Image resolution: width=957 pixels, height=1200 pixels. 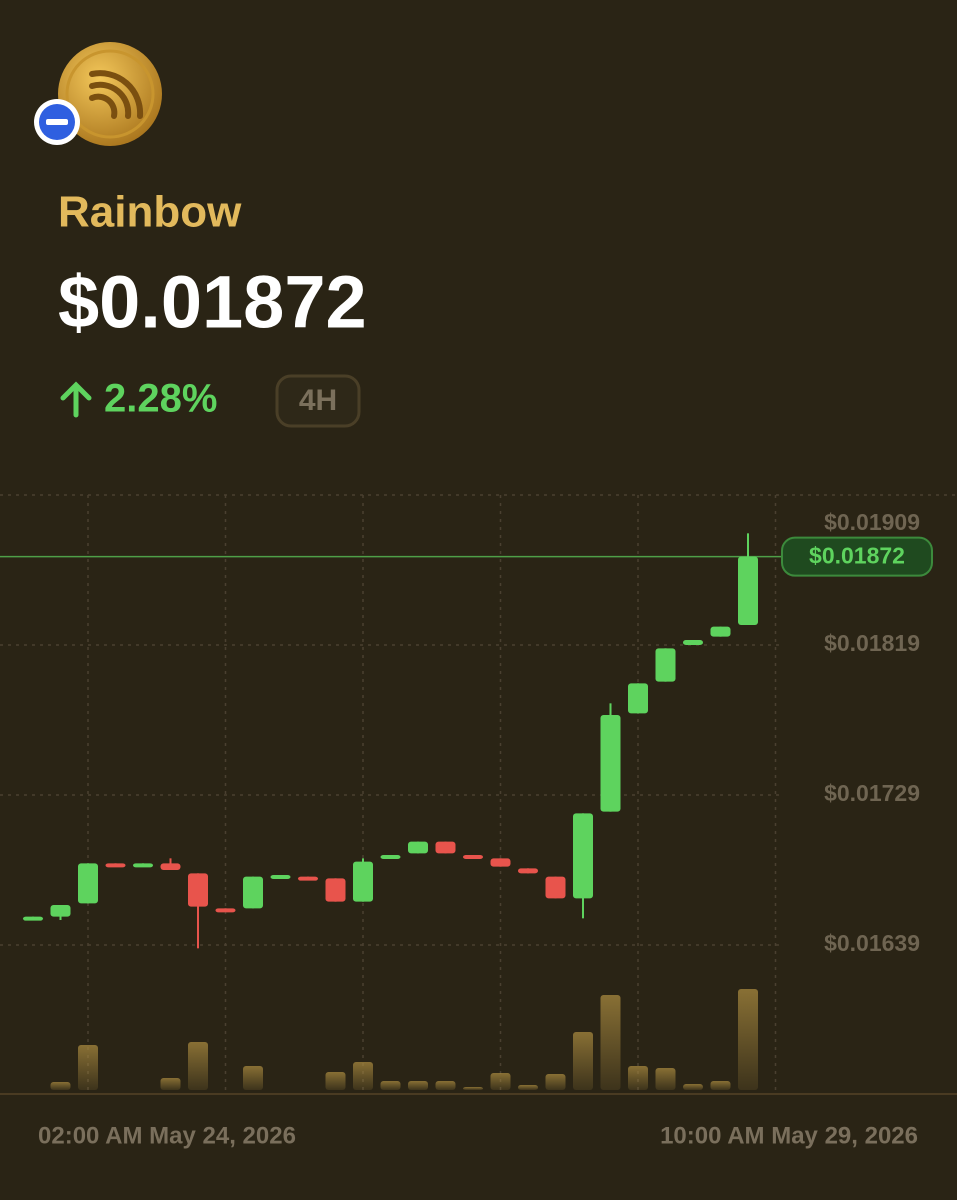 What do you see at coordinates (76, 399) in the screenshot?
I see `up-arrow` at bounding box center [76, 399].